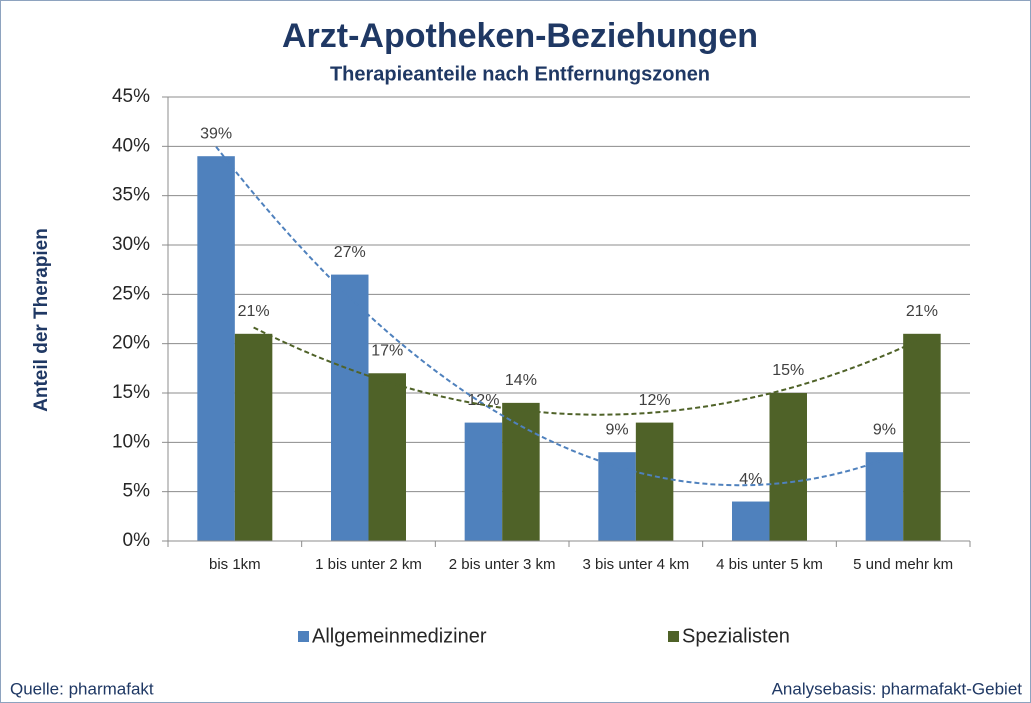  What do you see at coordinates (131, 195) in the screenshot?
I see `y-tick-label: 35%` at bounding box center [131, 195].